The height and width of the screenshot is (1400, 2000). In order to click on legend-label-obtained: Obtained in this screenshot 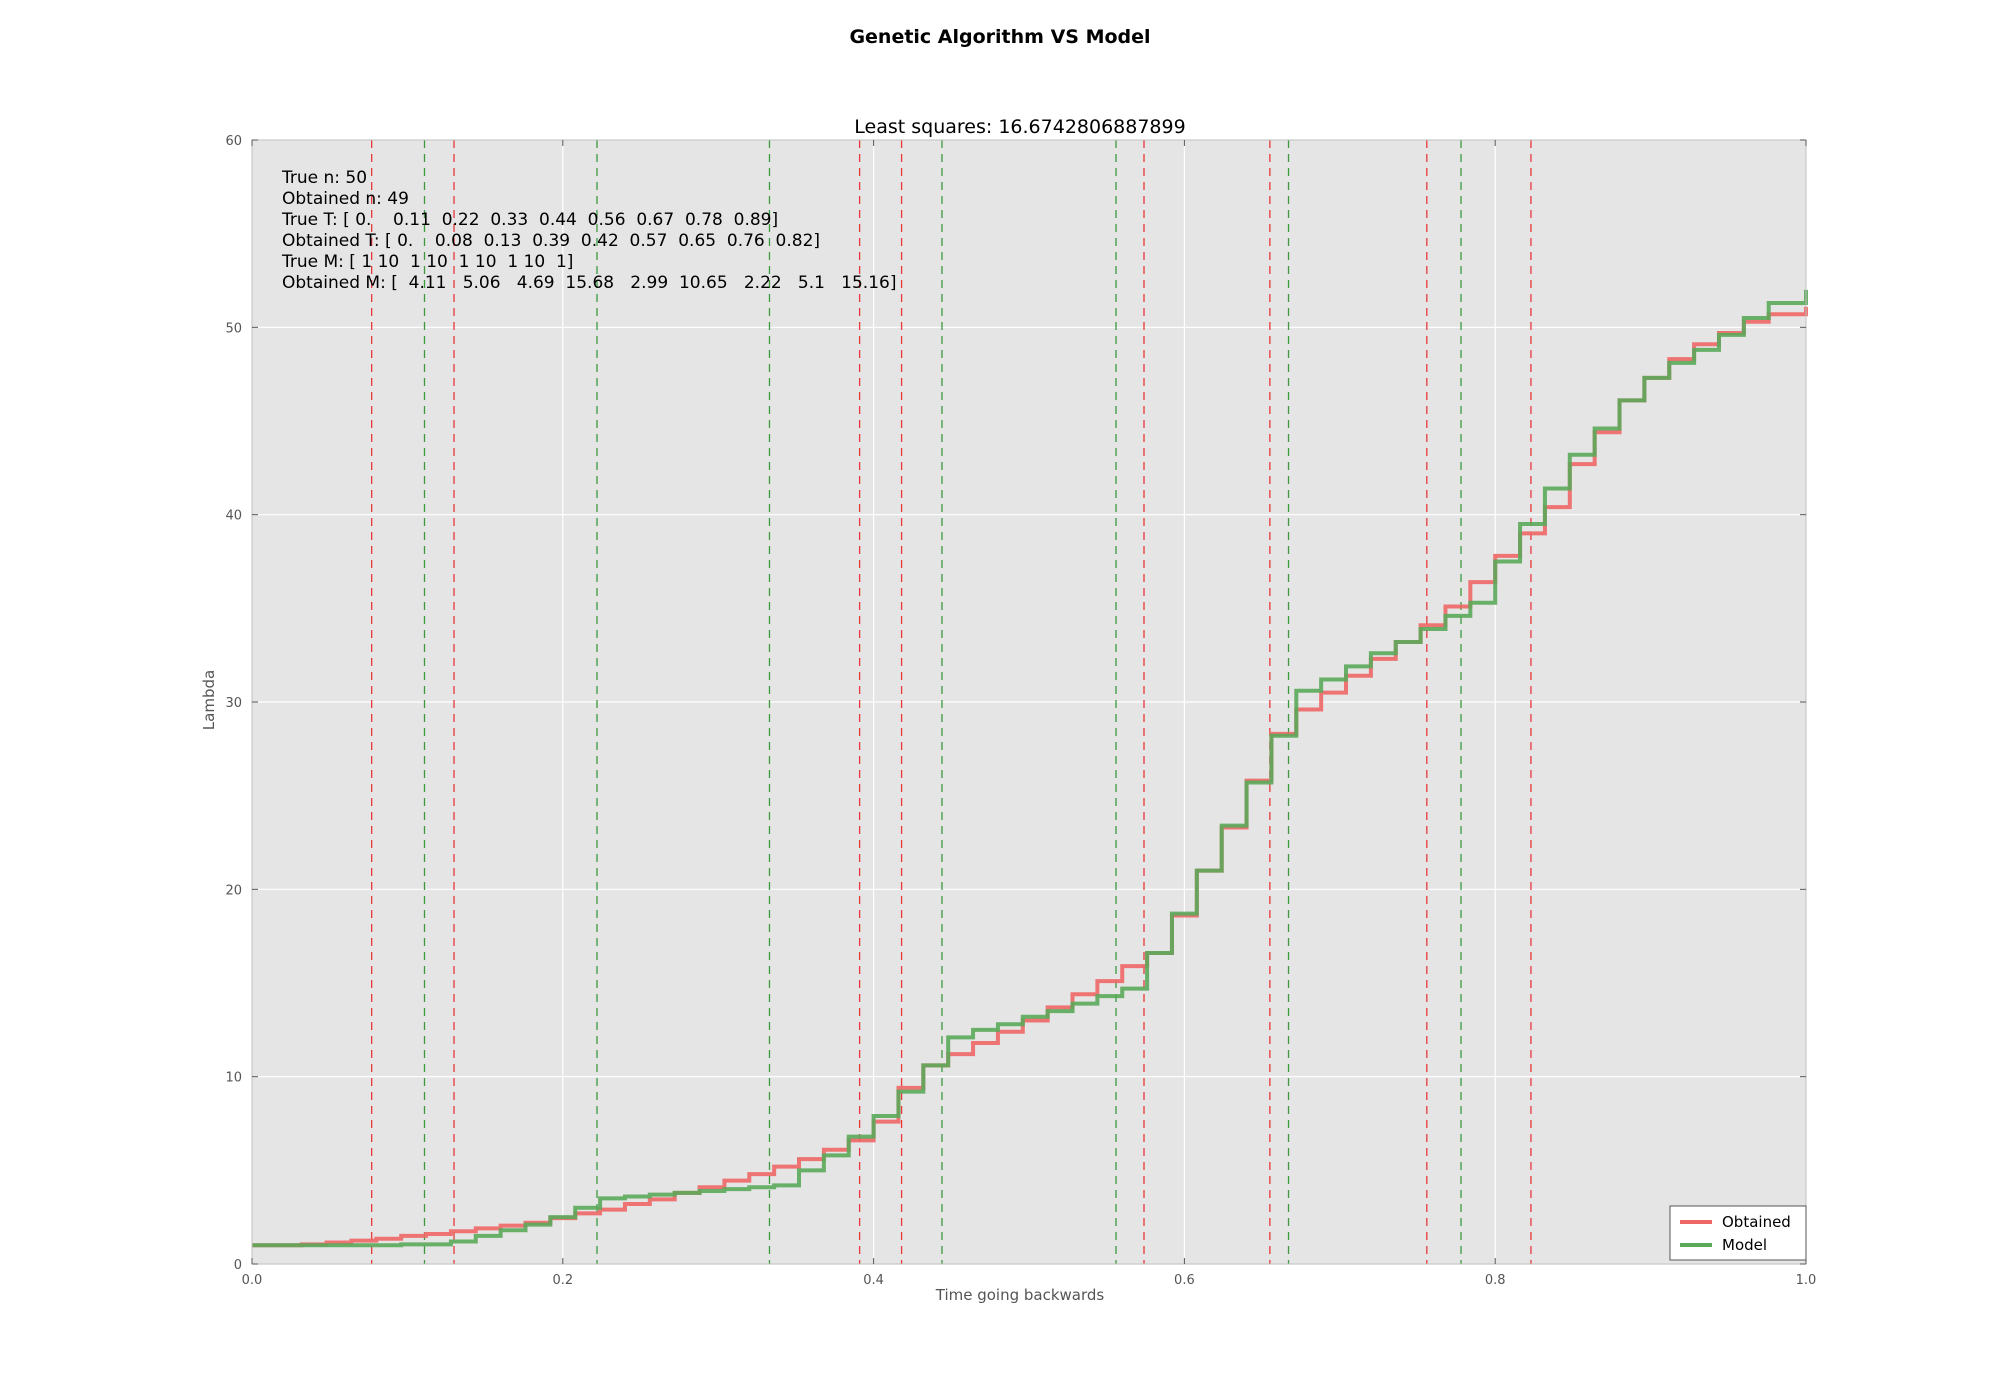, I will do `click(1756, 1222)`.